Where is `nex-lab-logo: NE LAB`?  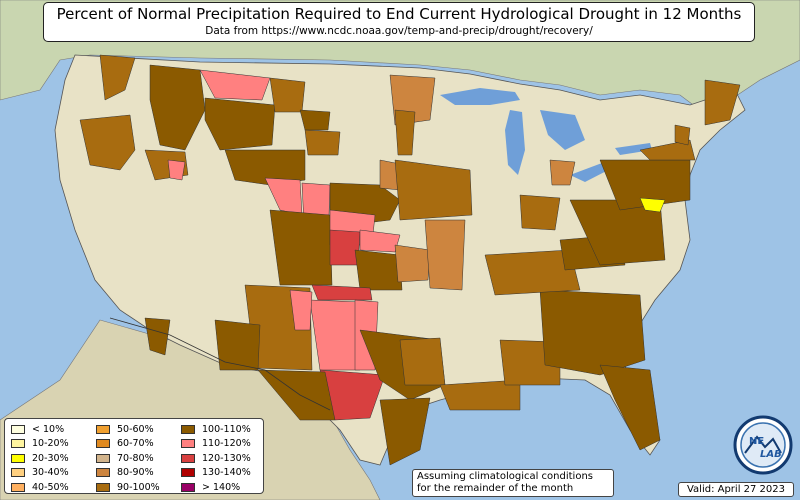
nex-lab-logo: NE LAB is located at coordinates (763, 445).